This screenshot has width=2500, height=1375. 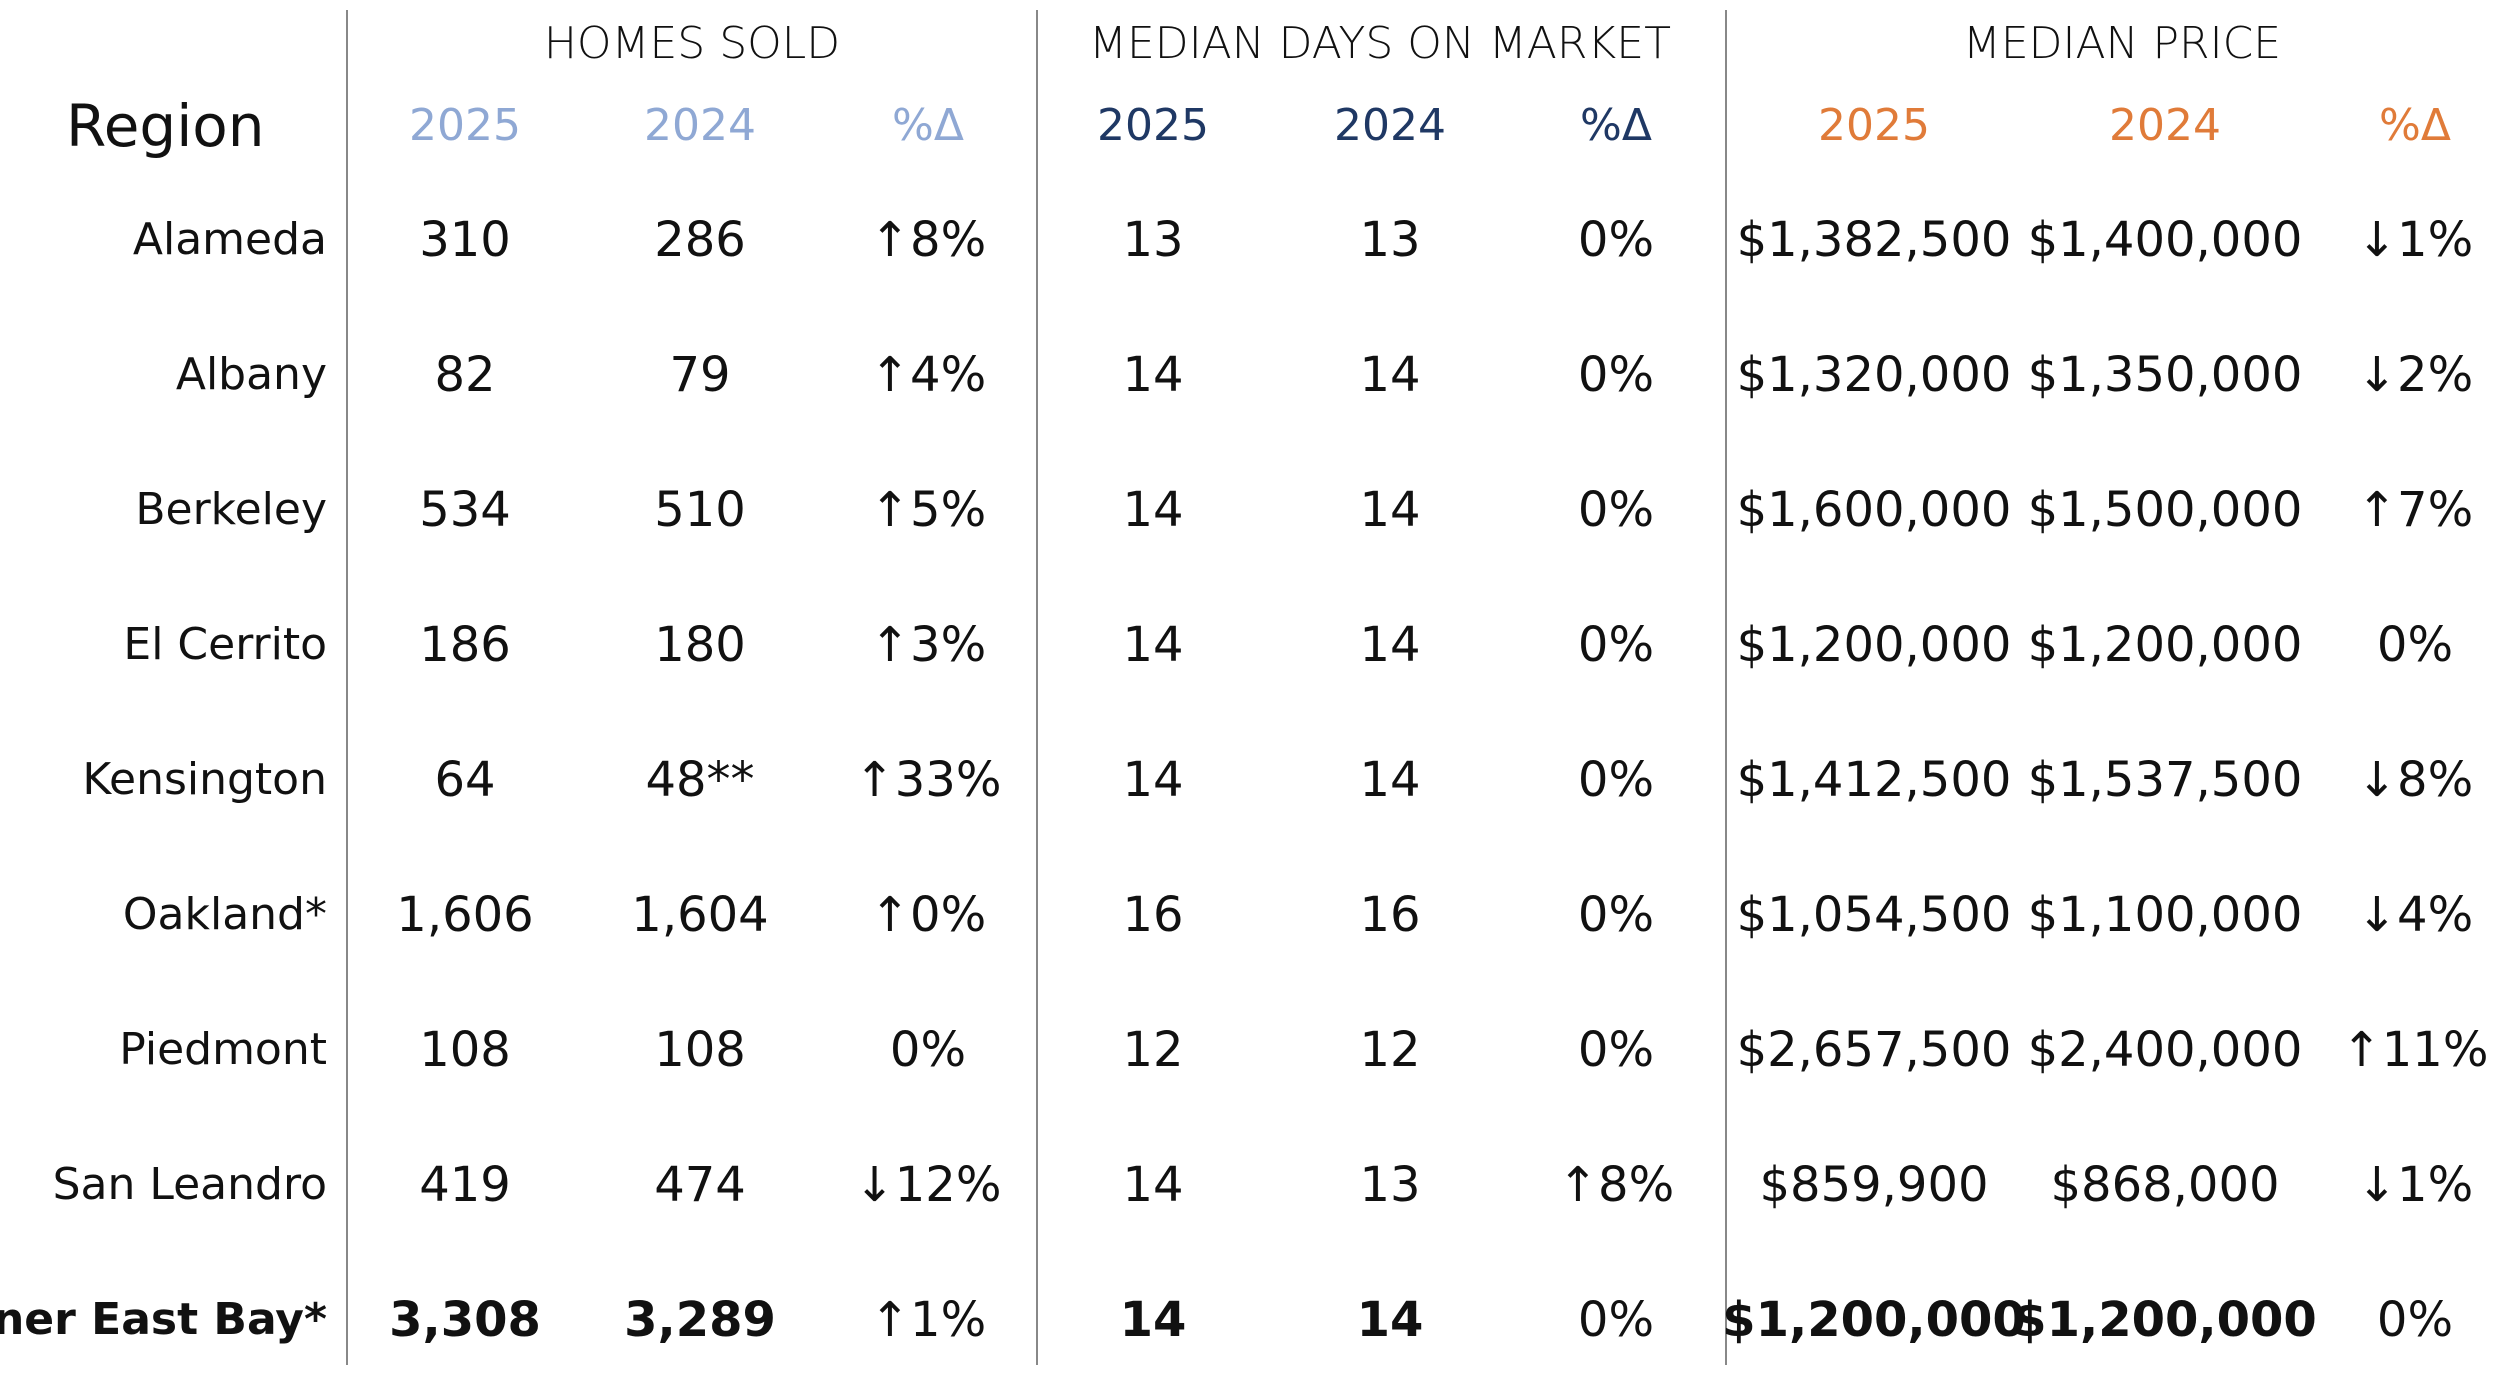 What do you see at coordinates (1874, 240) in the screenshot?
I see `cell: $1,382,500` at bounding box center [1874, 240].